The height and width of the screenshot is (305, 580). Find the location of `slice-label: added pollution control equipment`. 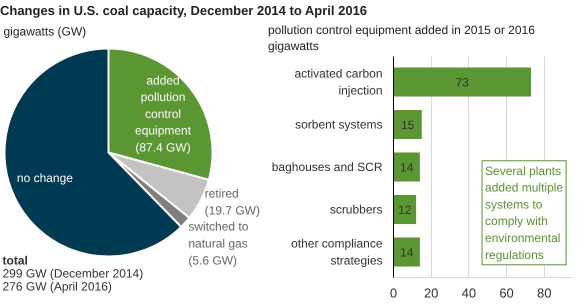

slice-label: added pollution control equipment is located at coordinates (163, 105).